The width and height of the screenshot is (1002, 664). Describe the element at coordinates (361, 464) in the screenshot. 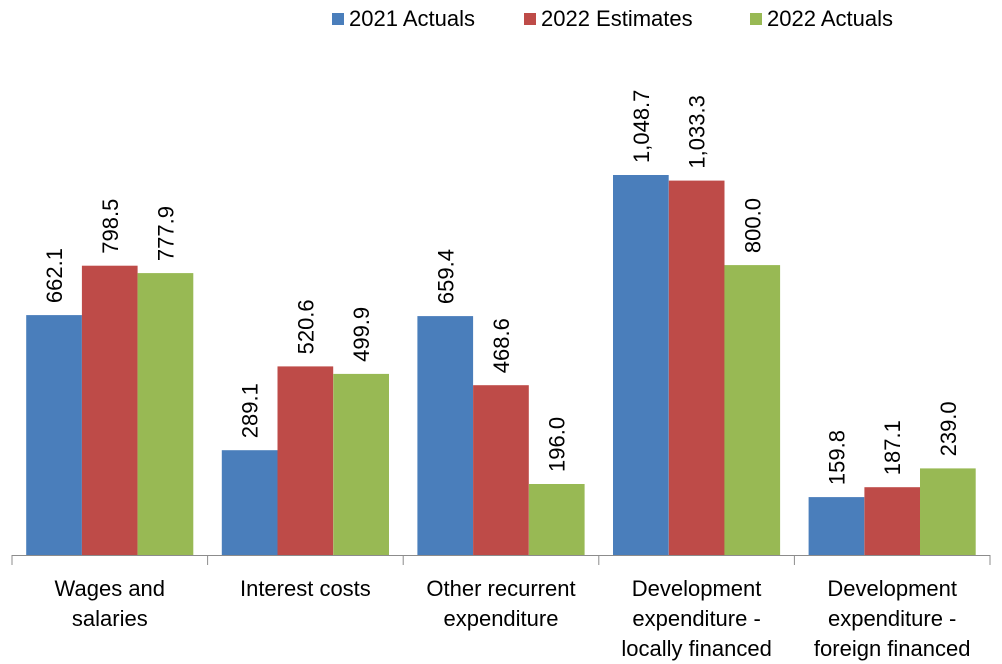

I see `bar-s2-c1` at that location.